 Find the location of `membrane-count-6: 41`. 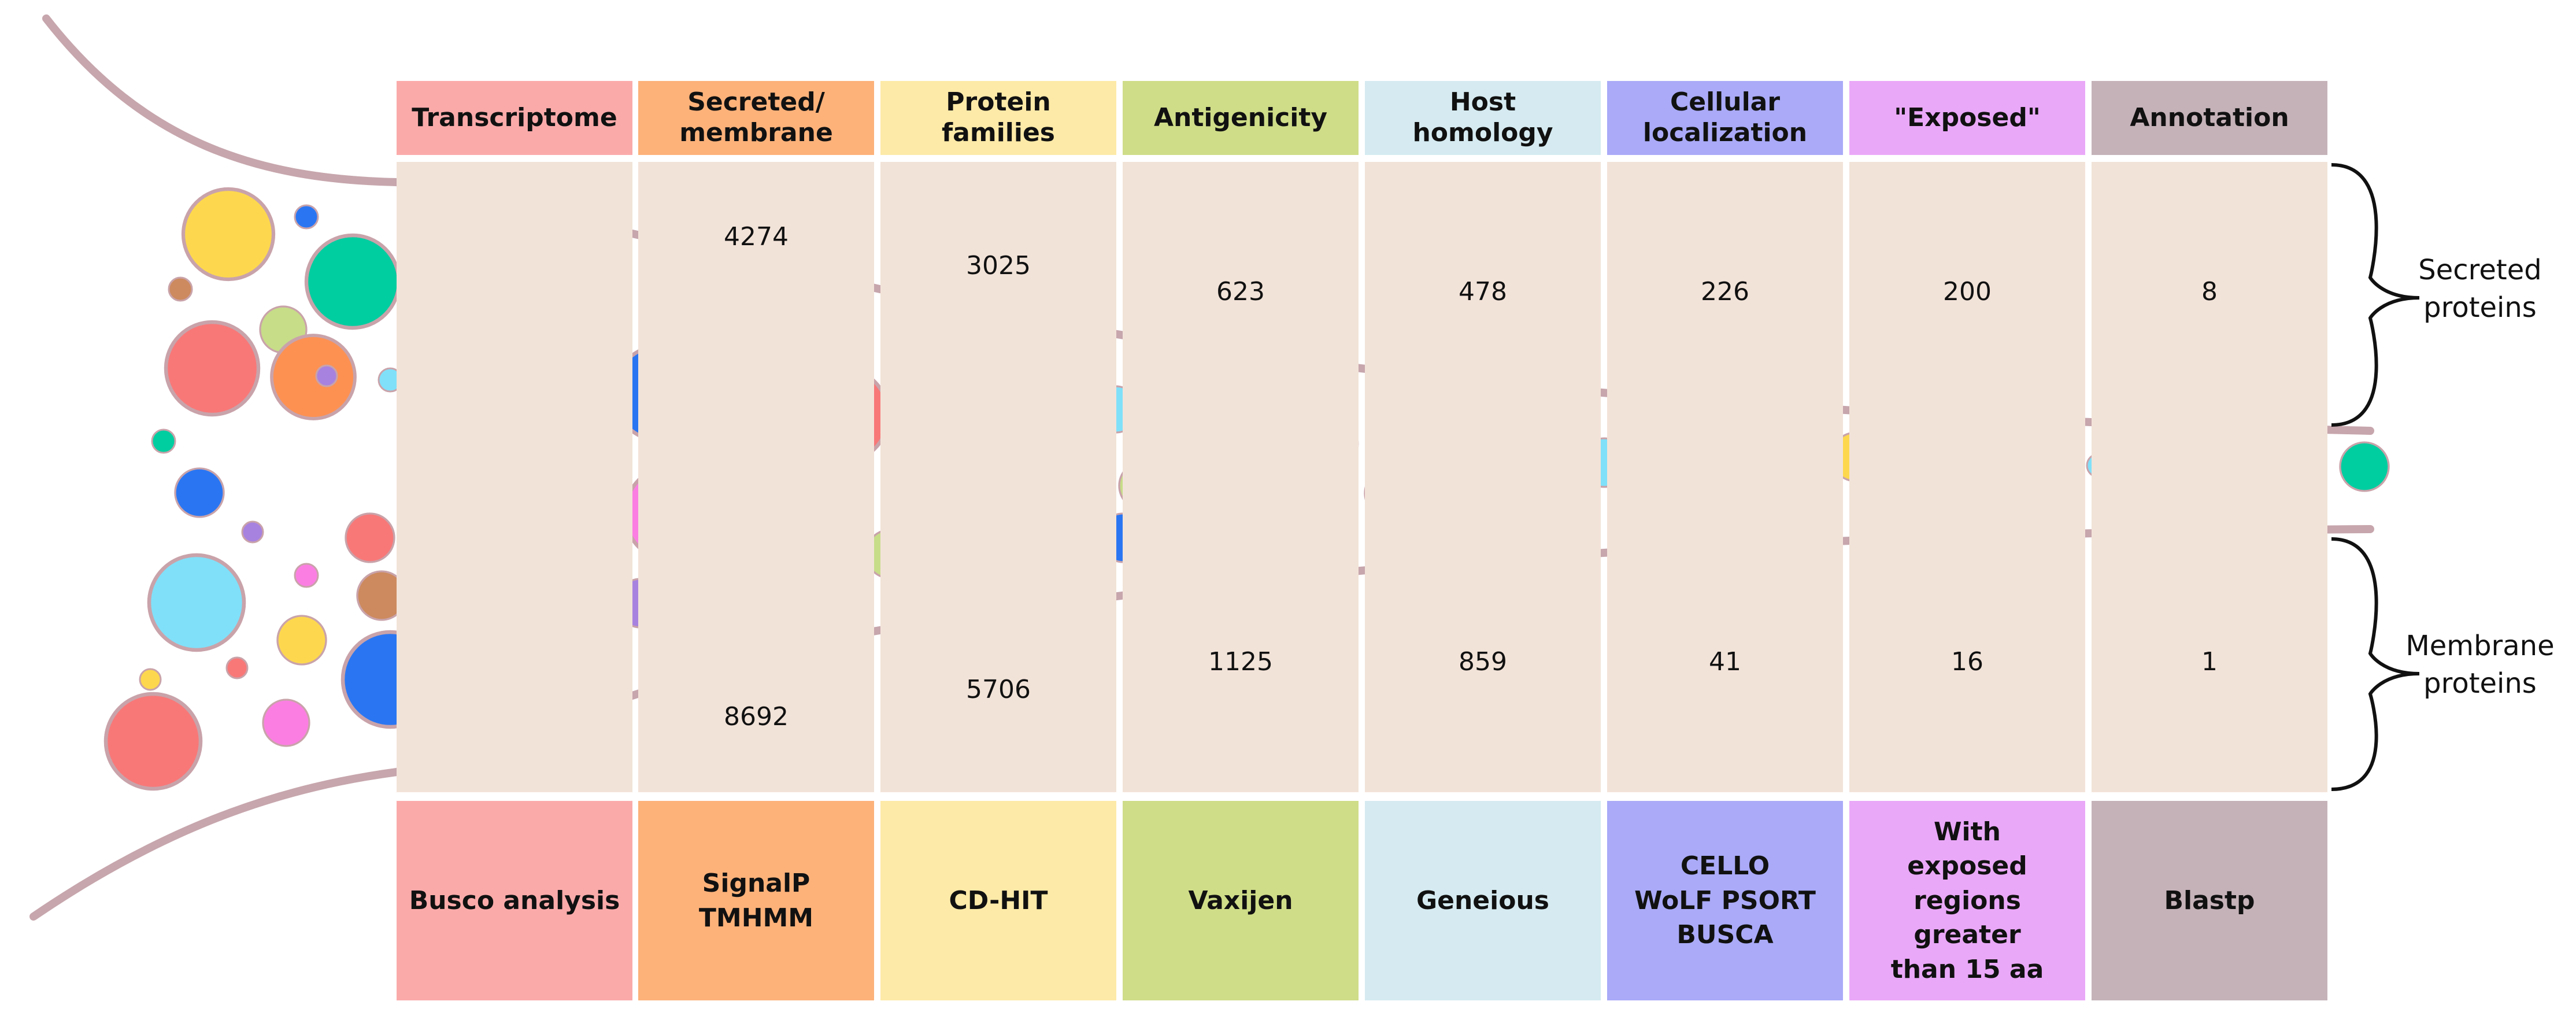

membrane-count-6: 41 is located at coordinates (1725, 662).